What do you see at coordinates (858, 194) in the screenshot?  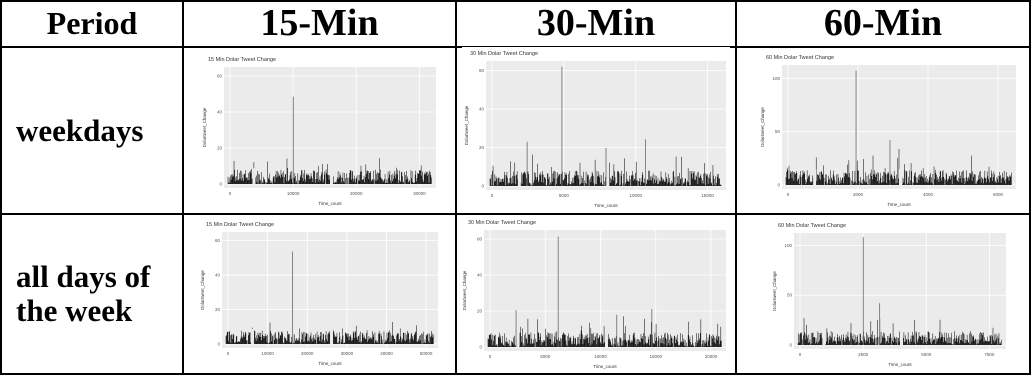 I see `plot-x-tick-label: 2000` at bounding box center [858, 194].